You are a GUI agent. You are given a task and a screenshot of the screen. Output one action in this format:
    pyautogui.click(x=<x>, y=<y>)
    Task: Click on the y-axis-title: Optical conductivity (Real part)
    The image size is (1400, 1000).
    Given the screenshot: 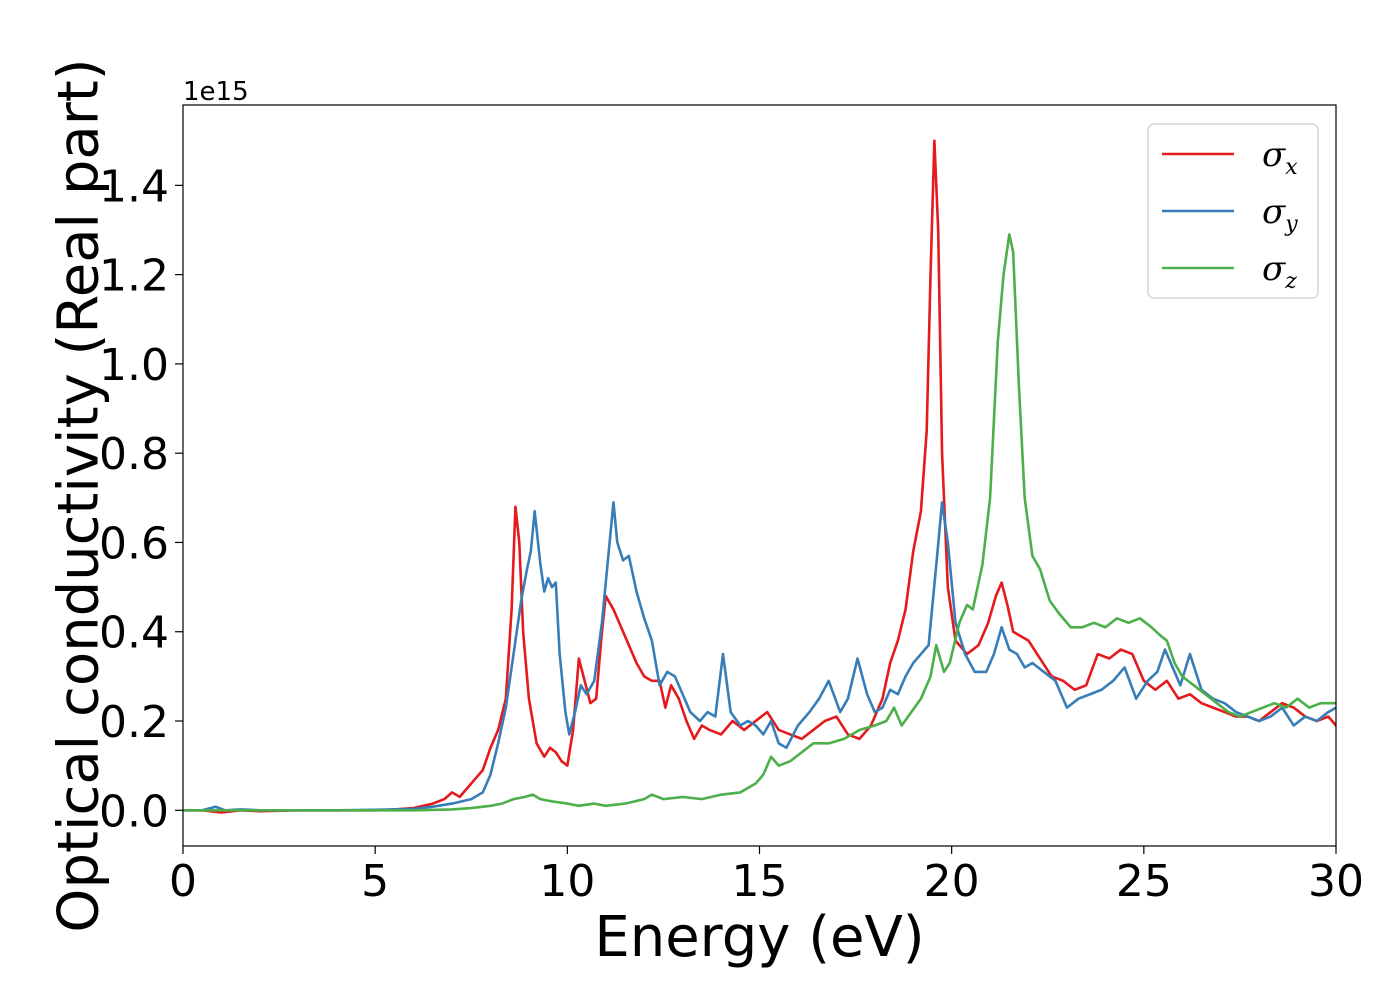 What is the action you would take?
    pyautogui.click(x=79, y=495)
    